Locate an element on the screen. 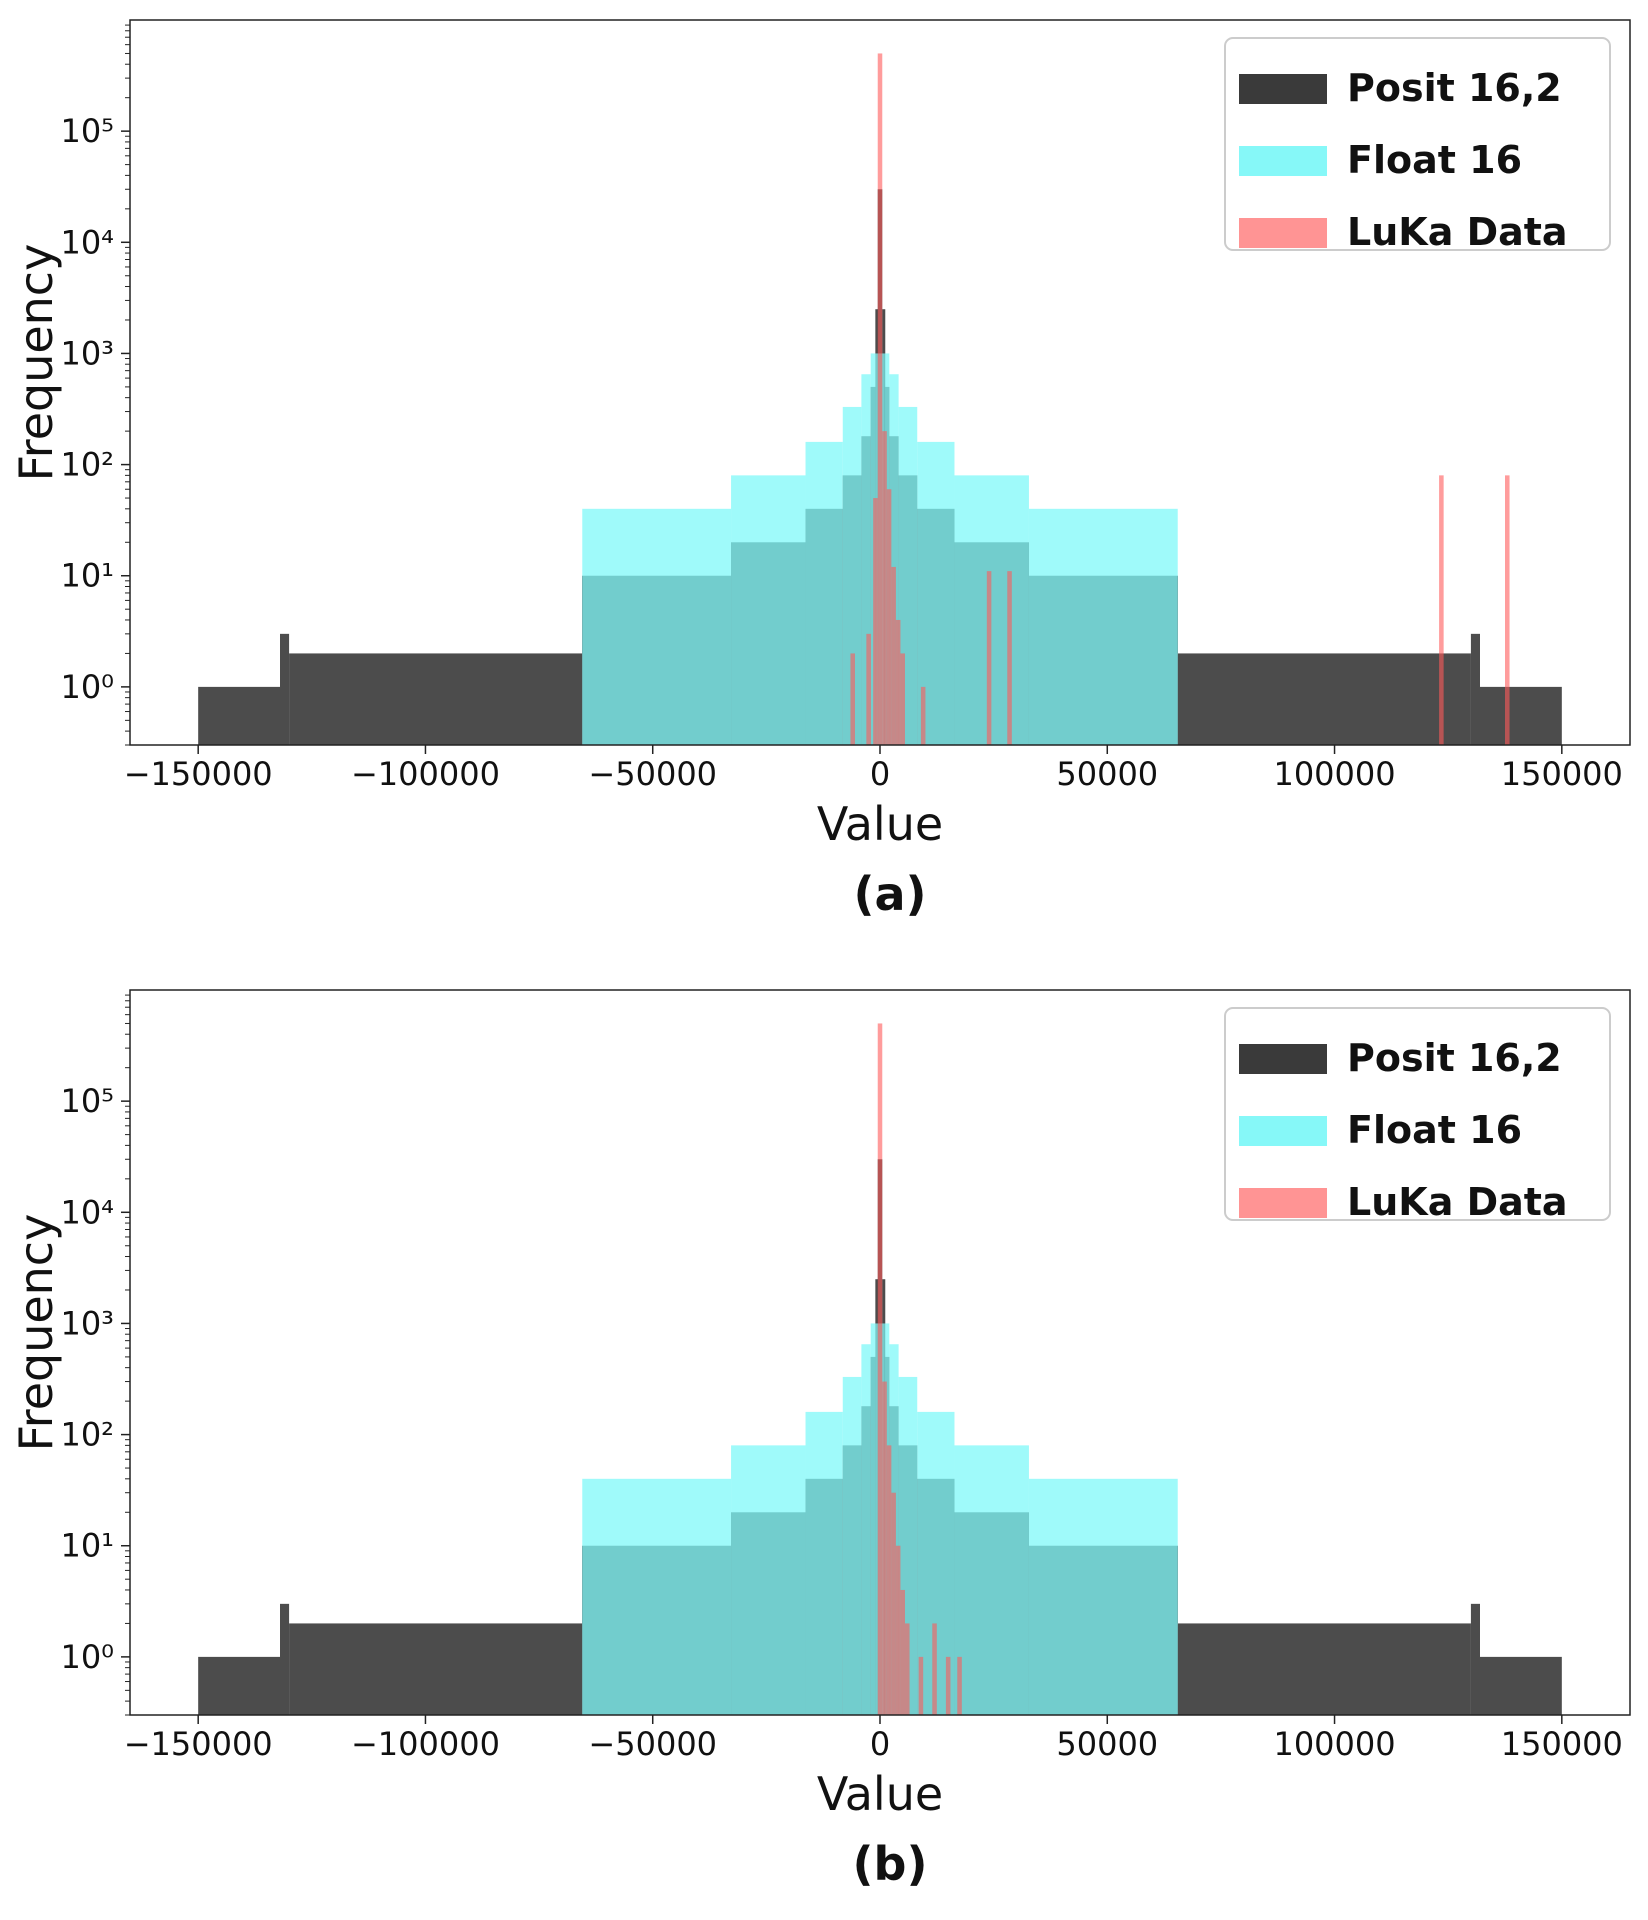 The image size is (1648, 1920). x-tick-label: −150000 is located at coordinates (198, 774).